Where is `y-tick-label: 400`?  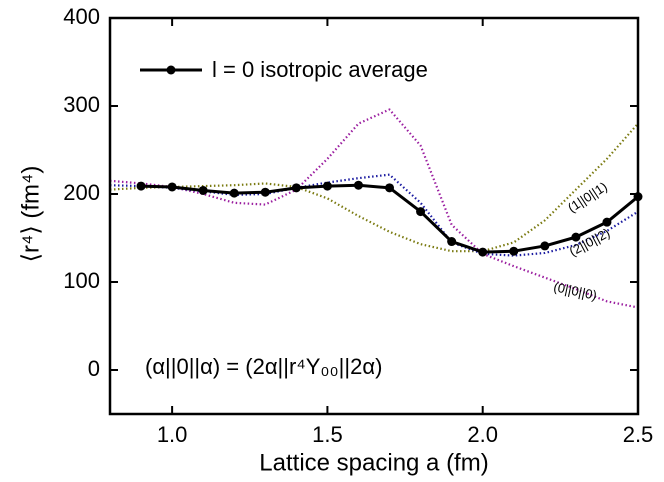
y-tick-label: 400 is located at coordinates (81, 16).